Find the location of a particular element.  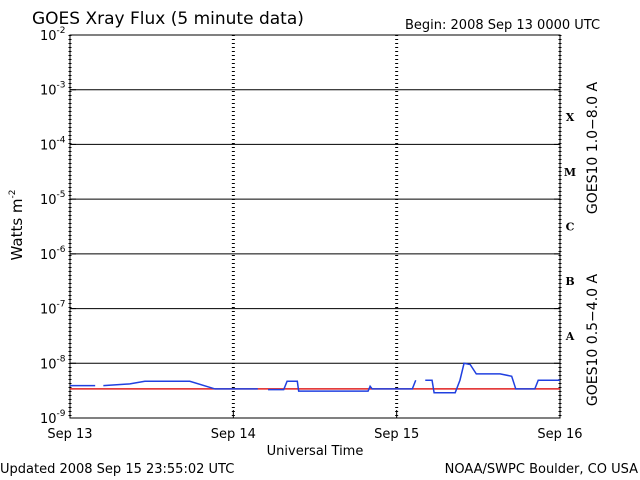

chart-title: GOES Xray Flux (5 minute data) is located at coordinates (168, 19).